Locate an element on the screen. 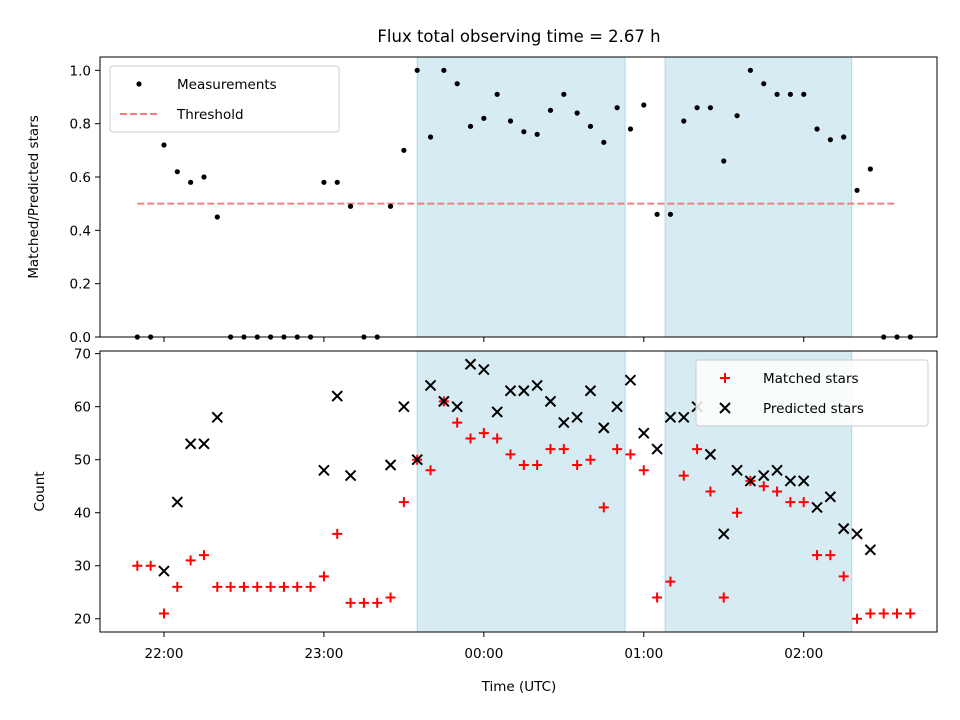 Image resolution: width=960 pixels, height=720 pixels. y-tick-label: 0.2 is located at coordinates (80, 285).